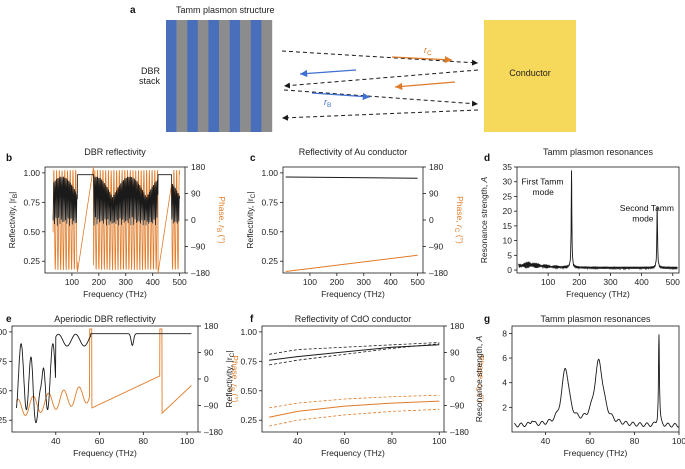  I want to click on panel-g-label: g, so click(487, 319).